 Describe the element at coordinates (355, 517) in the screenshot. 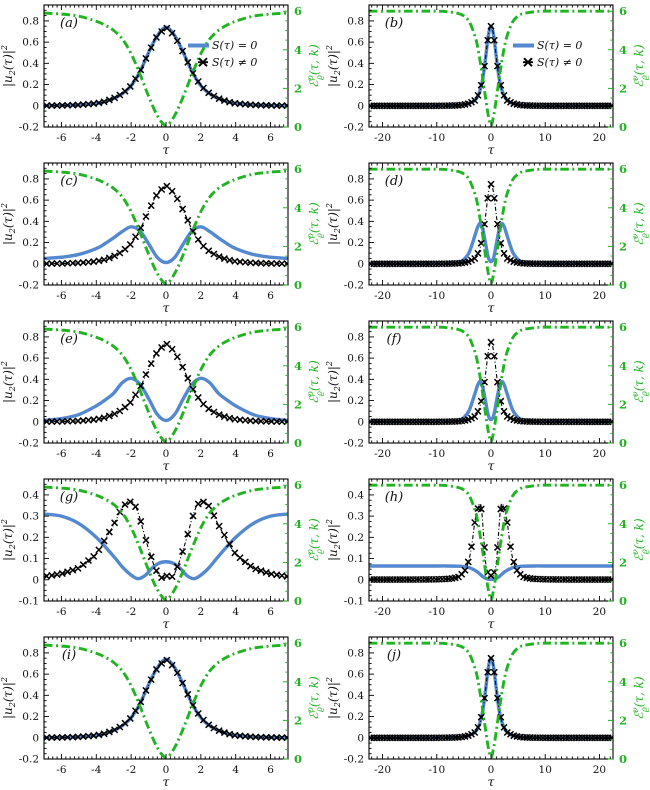

I see `y-tick-label: 0.3` at that location.